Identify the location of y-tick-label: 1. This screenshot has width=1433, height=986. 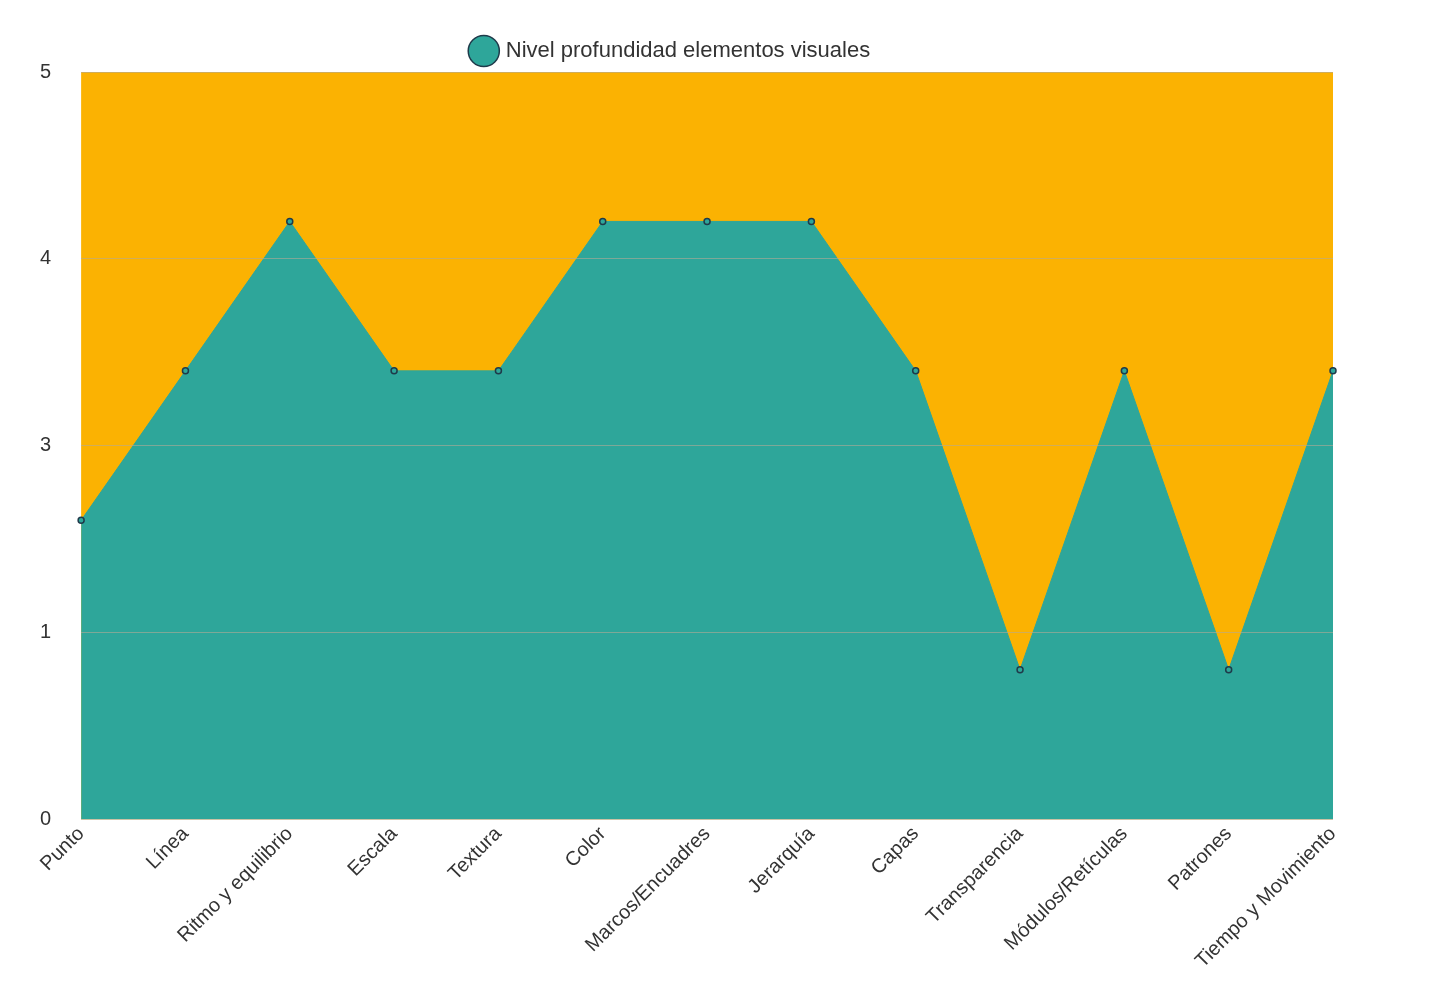
(46, 630).